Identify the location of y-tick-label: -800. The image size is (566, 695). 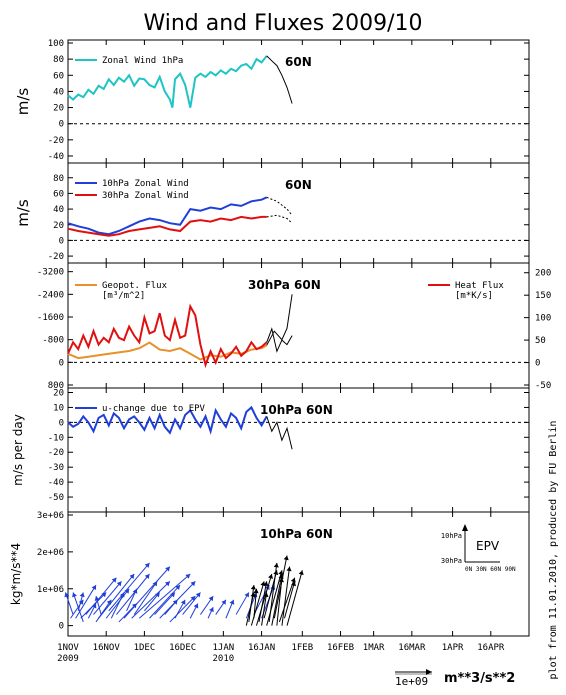
(53, 341).